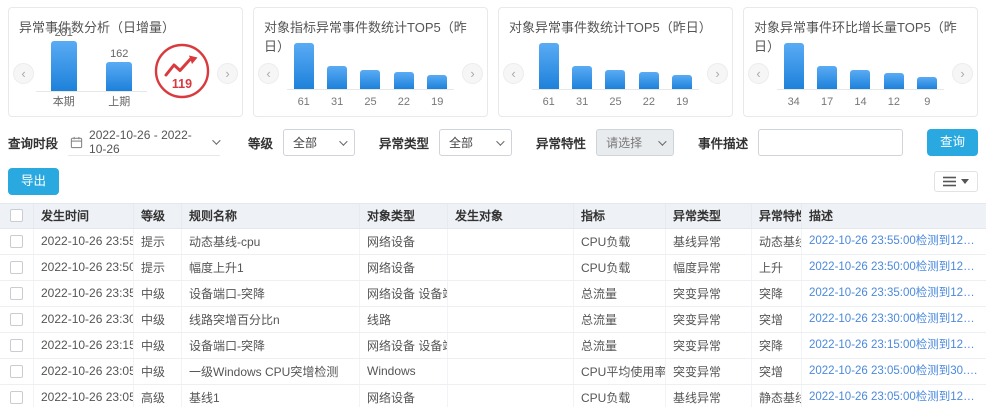  What do you see at coordinates (723, 144) in the screenshot?
I see `event-desc-label: 事件描述` at bounding box center [723, 144].